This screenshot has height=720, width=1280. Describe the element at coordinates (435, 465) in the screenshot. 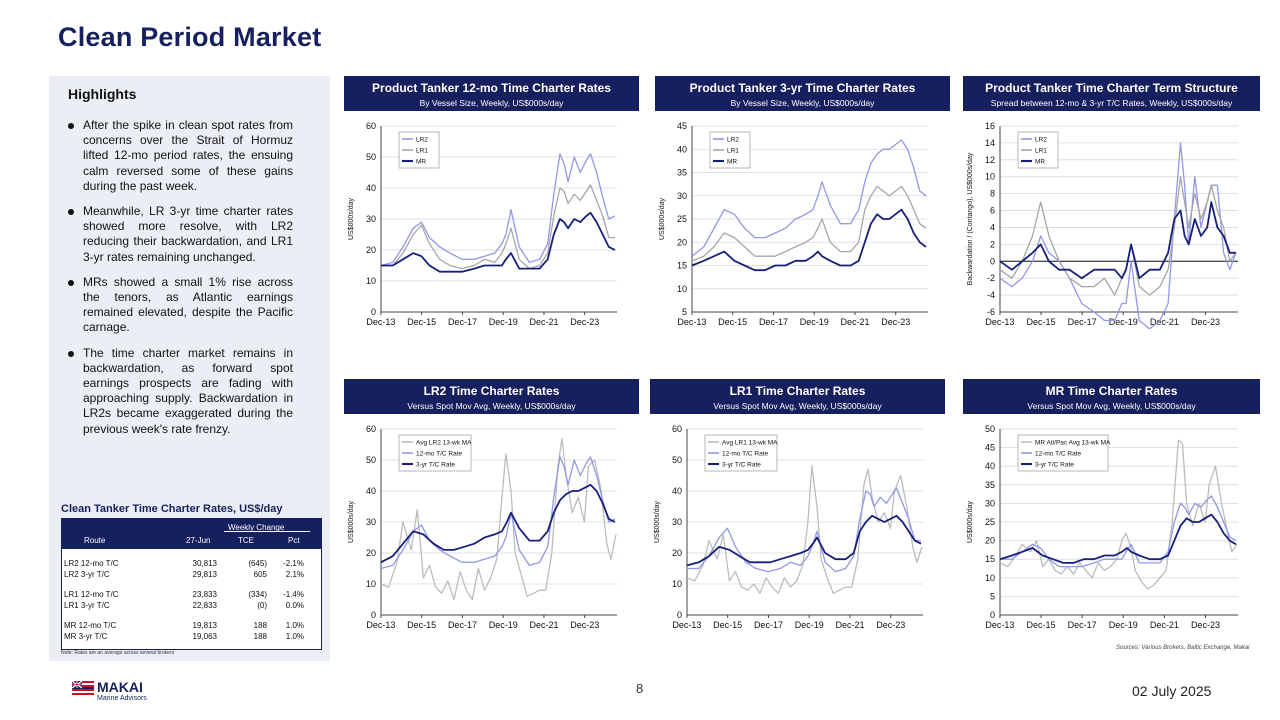

I see `legend-label: 3-yr T/C Rate` at that location.